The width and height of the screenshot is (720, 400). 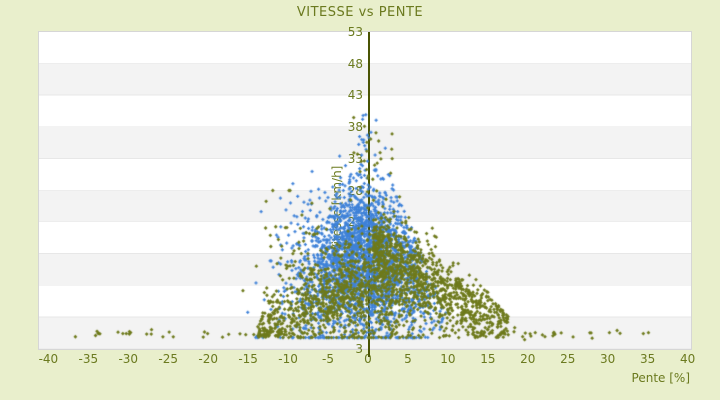 What do you see at coordinates (359, 317) in the screenshot?
I see `y-tick-label: 8` at bounding box center [359, 317].